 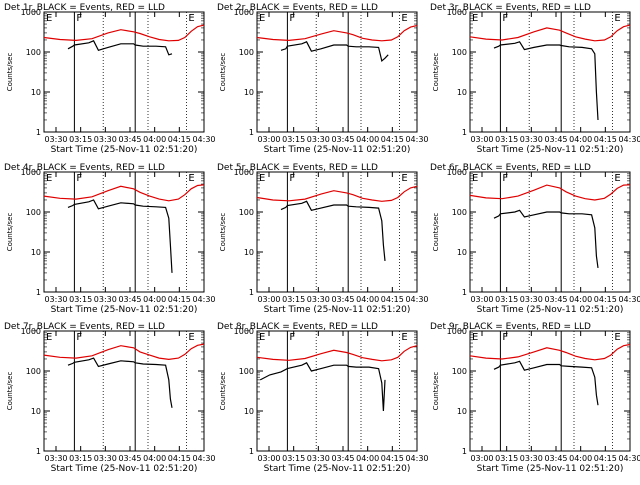 What do you see at coordinates (297, 168) in the screenshot?
I see `chart-title: Det 5r_BLACK = Events, RED = LLD` at bounding box center [297, 168].